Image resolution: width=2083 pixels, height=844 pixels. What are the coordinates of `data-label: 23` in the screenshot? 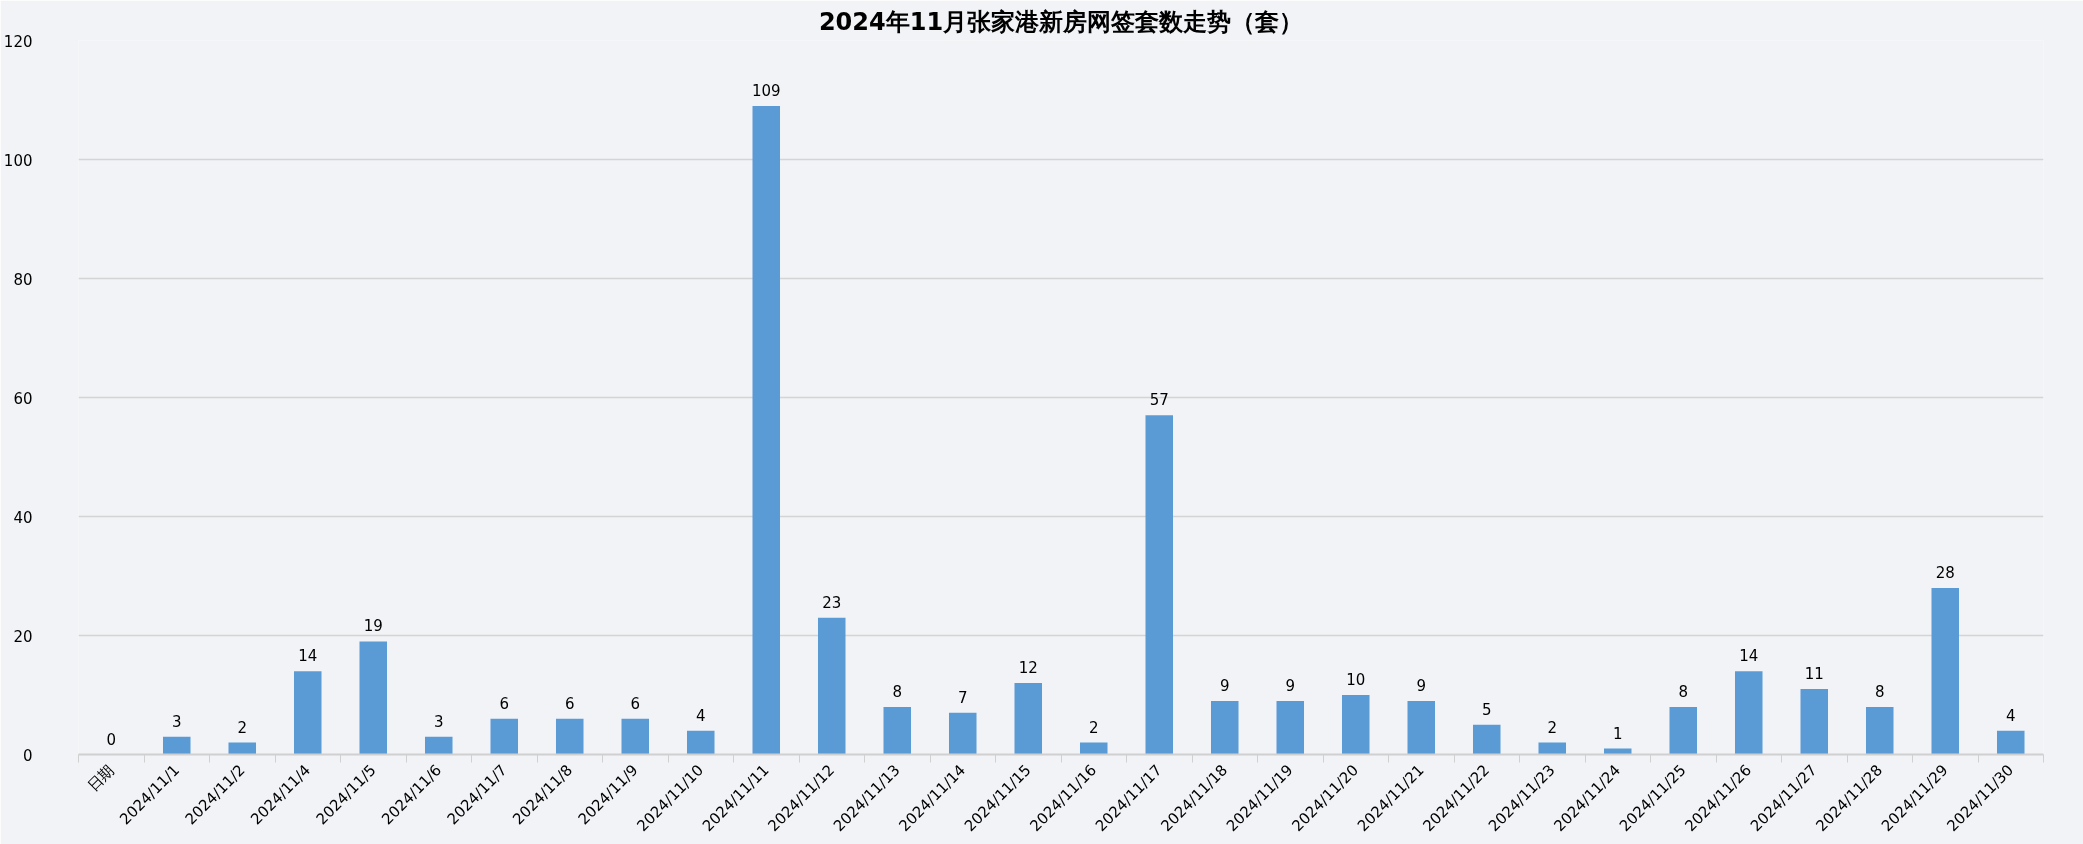 It's located at (832, 602).